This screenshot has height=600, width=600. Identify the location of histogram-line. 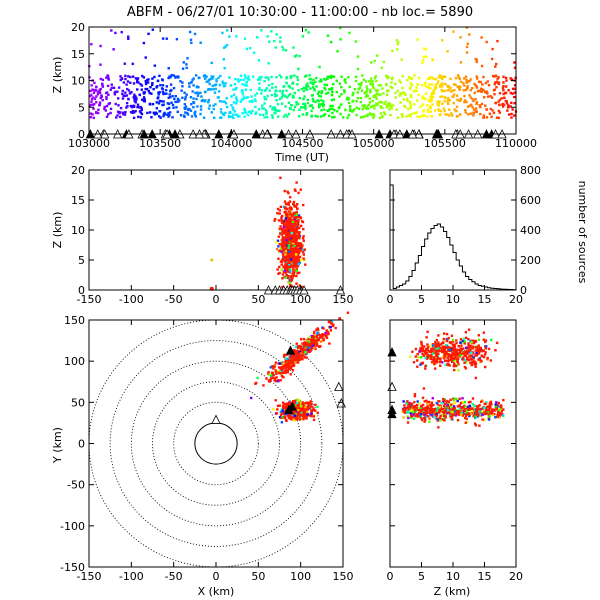
(452, 237).